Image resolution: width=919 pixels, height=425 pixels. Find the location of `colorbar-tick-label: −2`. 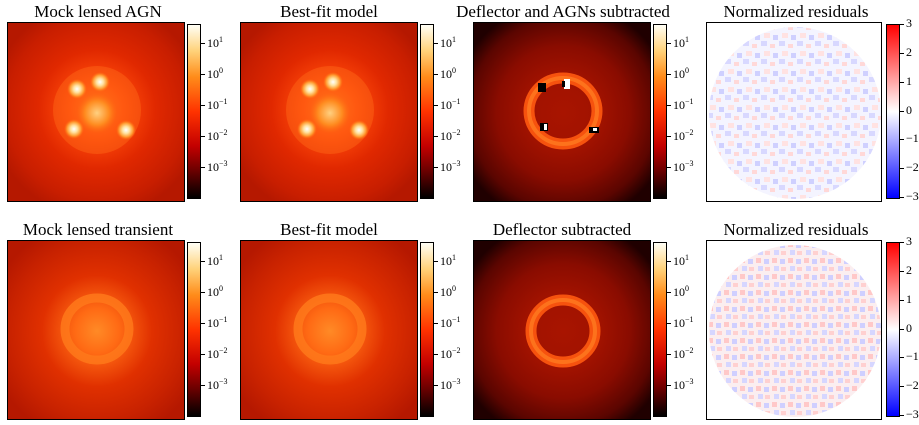

colorbar-tick-label: −2 is located at coordinates (912, 385).